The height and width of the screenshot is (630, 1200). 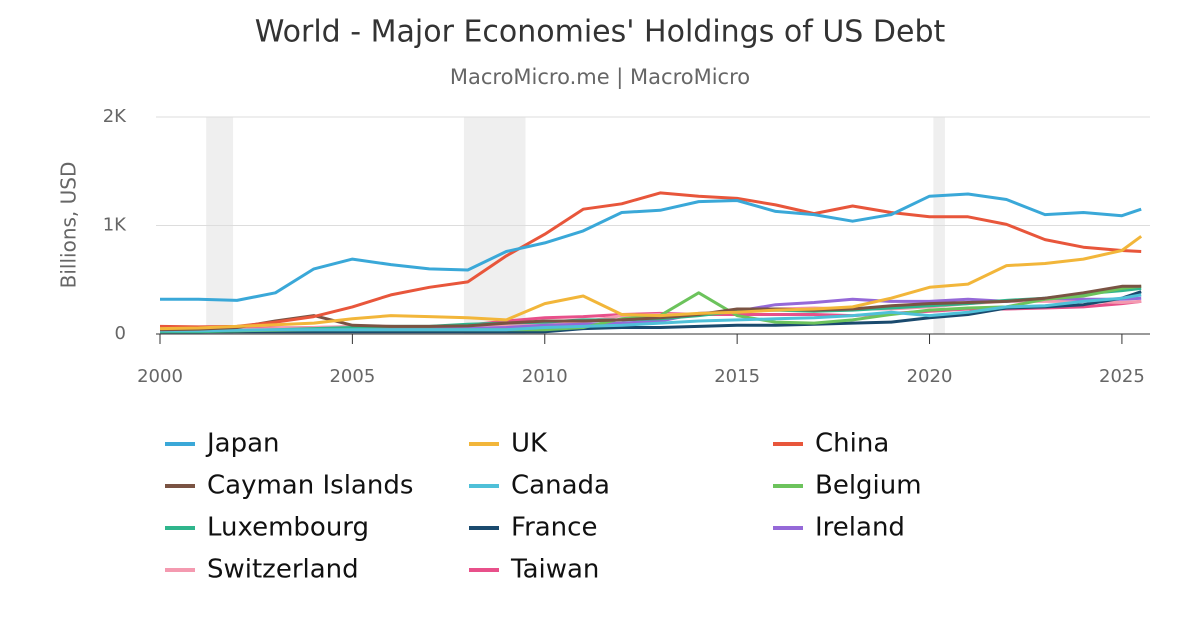 What do you see at coordinates (545, 376) in the screenshot?
I see `x-tick-label: 2010` at bounding box center [545, 376].